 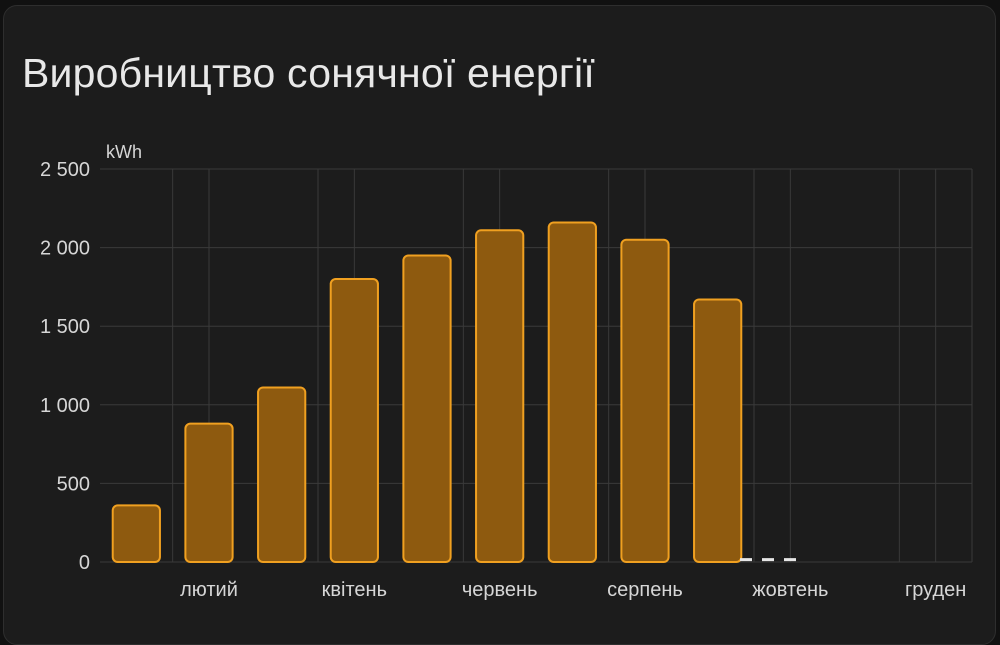 What do you see at coordinates (308, 73) in the screenshot?
I see `card-title: Виробництво сонячної енергії` at bounding box center [308, 73].